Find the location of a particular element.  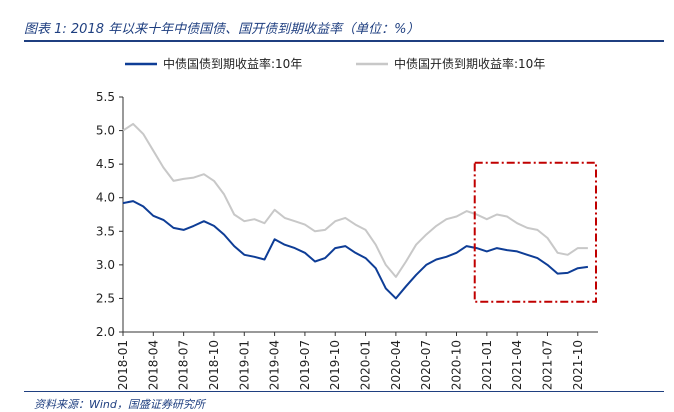

y-tick-label: 2.0 is located at coordinates (105, 332).